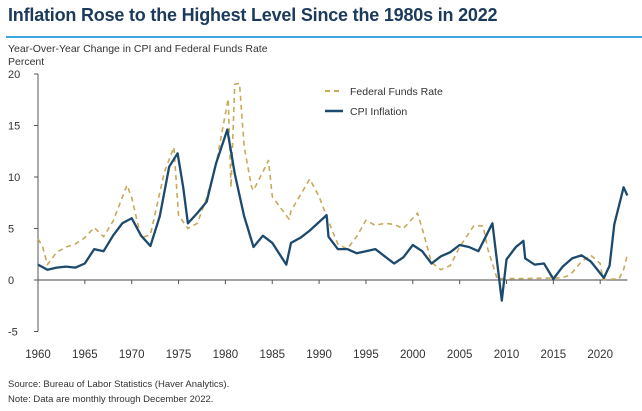  What do you see at coordinates (14, 127) in the screenshot?
I see `y-tick-label: 15` at bounding box center [14, 127].